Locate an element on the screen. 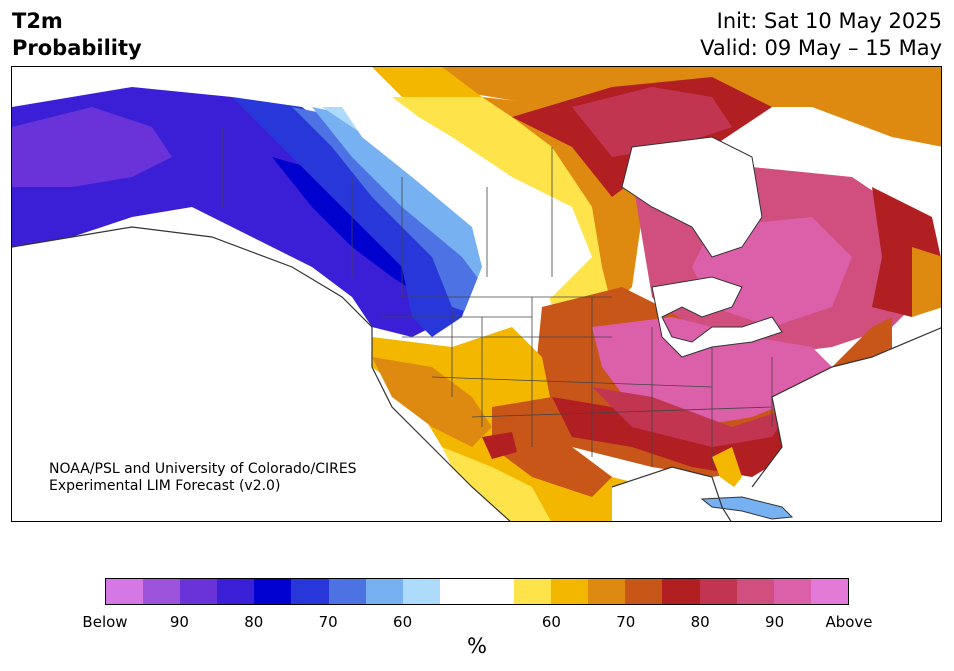  valid-dates: Valid: 09 May – 15 May is located at coordinates (821, 48).